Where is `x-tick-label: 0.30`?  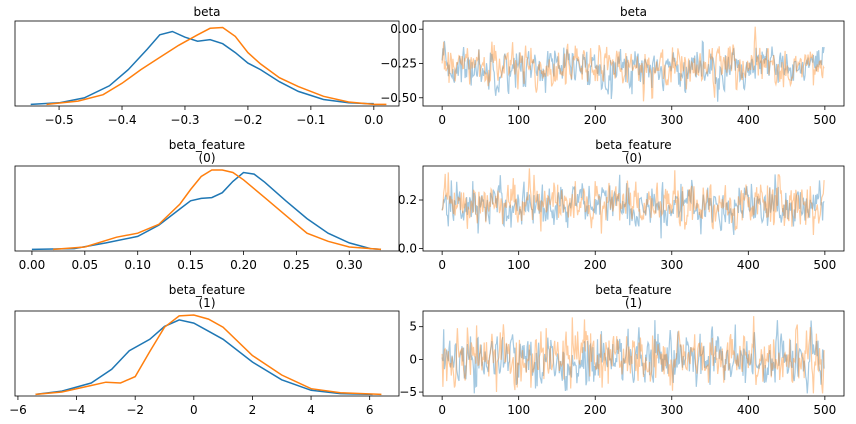 x-tick-label: 0.30 is located at coordinates (349, 265).